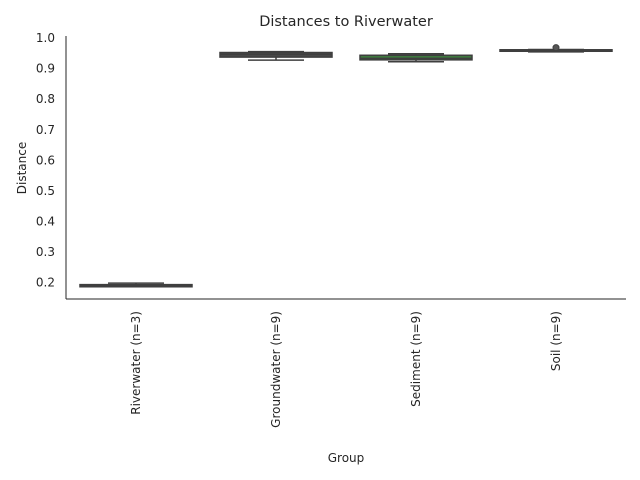 Image resolution: width=640 pixels, height=480 pixels. I want to click on y-tick-label: 0.3, so click(45, 252).